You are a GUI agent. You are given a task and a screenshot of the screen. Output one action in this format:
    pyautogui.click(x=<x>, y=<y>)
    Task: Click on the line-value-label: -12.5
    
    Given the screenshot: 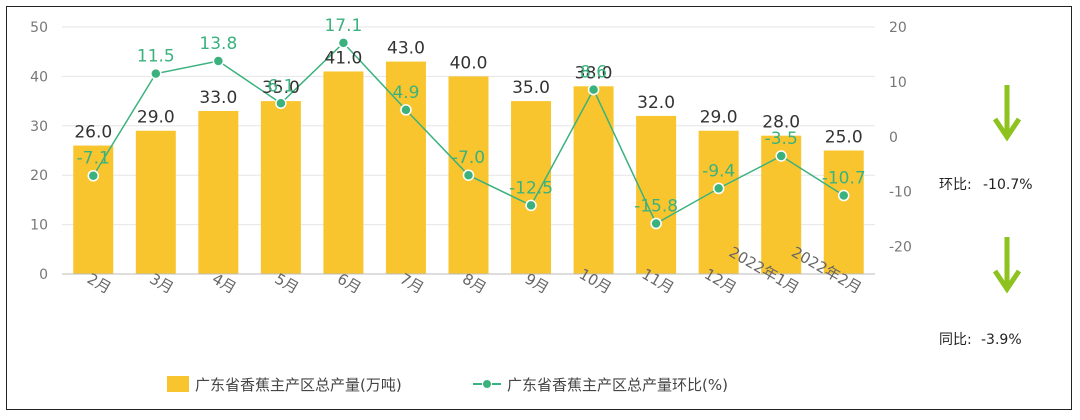 What is the action you would take?
    pyautogui.click(x=531, y=188)
    